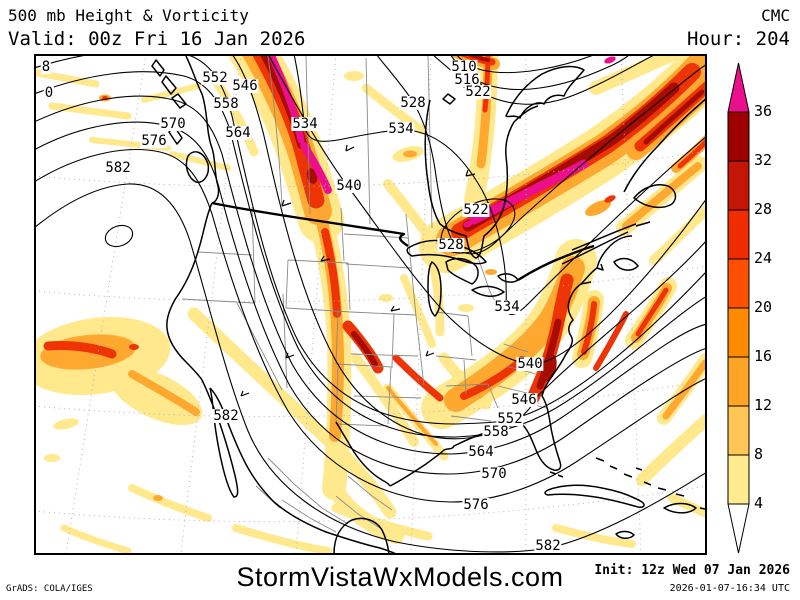 Image resolution: width=800 pixels, height=600 pixels. What do you see at coordinates (738, 528) in the screenshot?
I see `colorbar-underflow-arrow` at bounding box center [738, 528].